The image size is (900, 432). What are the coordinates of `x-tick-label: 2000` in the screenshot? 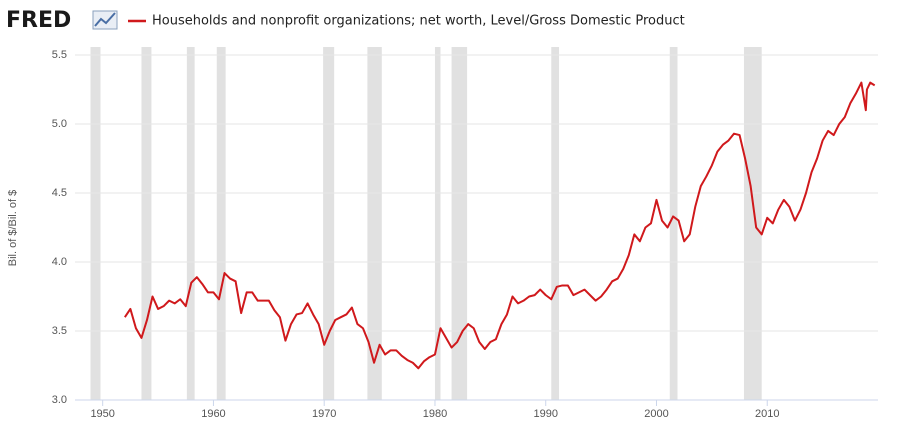 It's located at (656, 414).